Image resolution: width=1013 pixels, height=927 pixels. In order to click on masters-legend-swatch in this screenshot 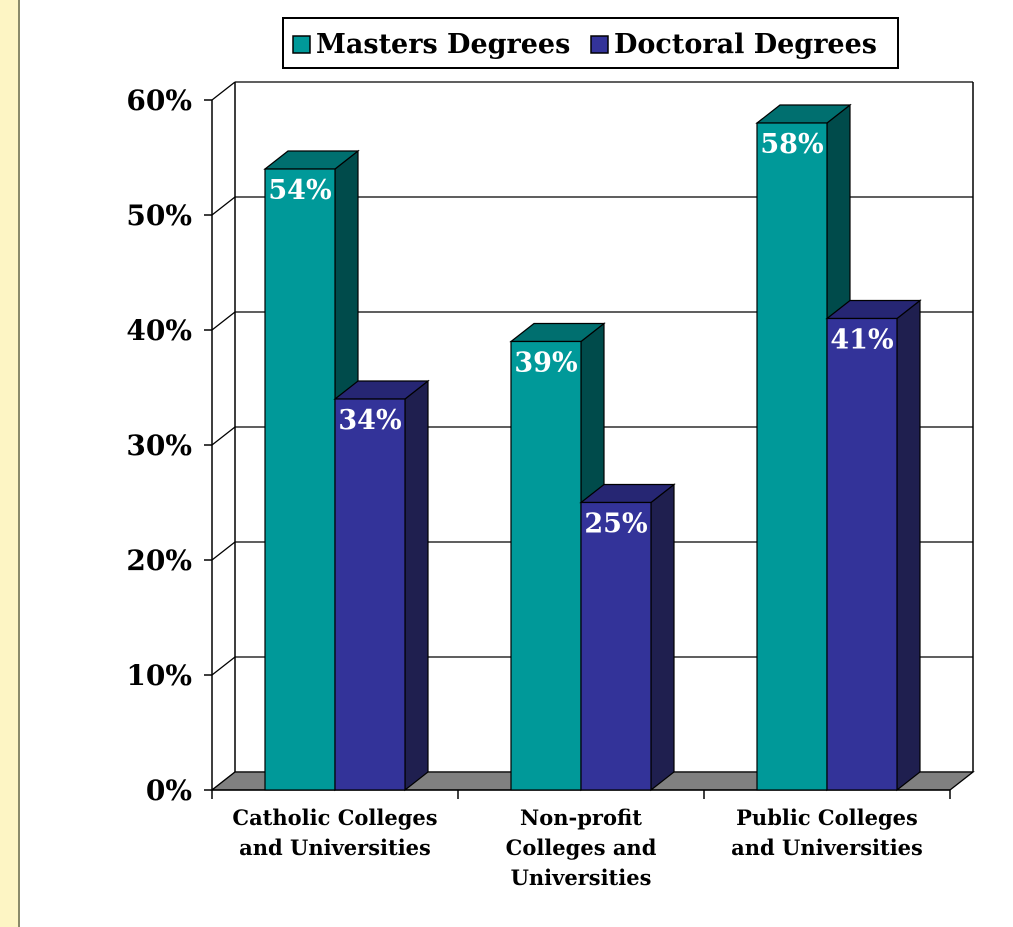, I will do `click(301, 44)`.